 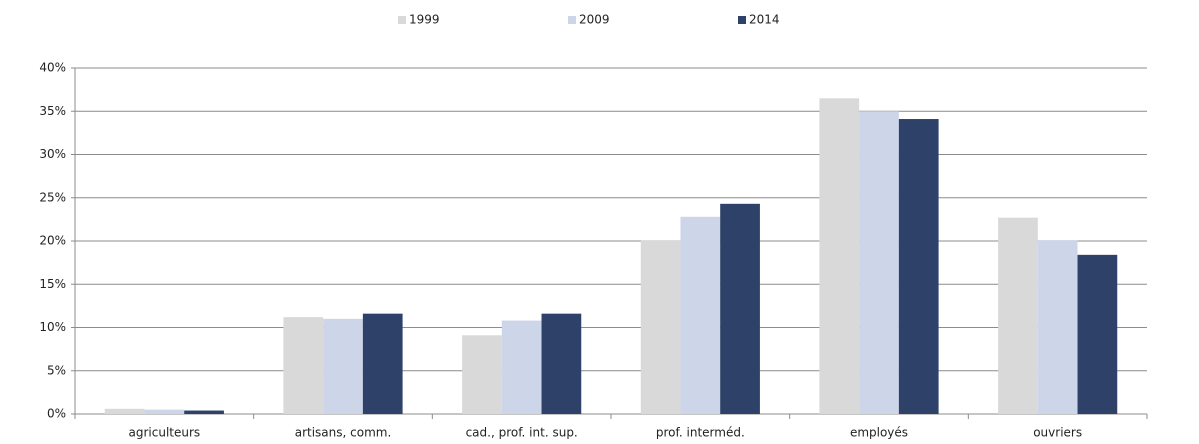 I want to click on legend-label: 1999, so click(x=424, y=20).